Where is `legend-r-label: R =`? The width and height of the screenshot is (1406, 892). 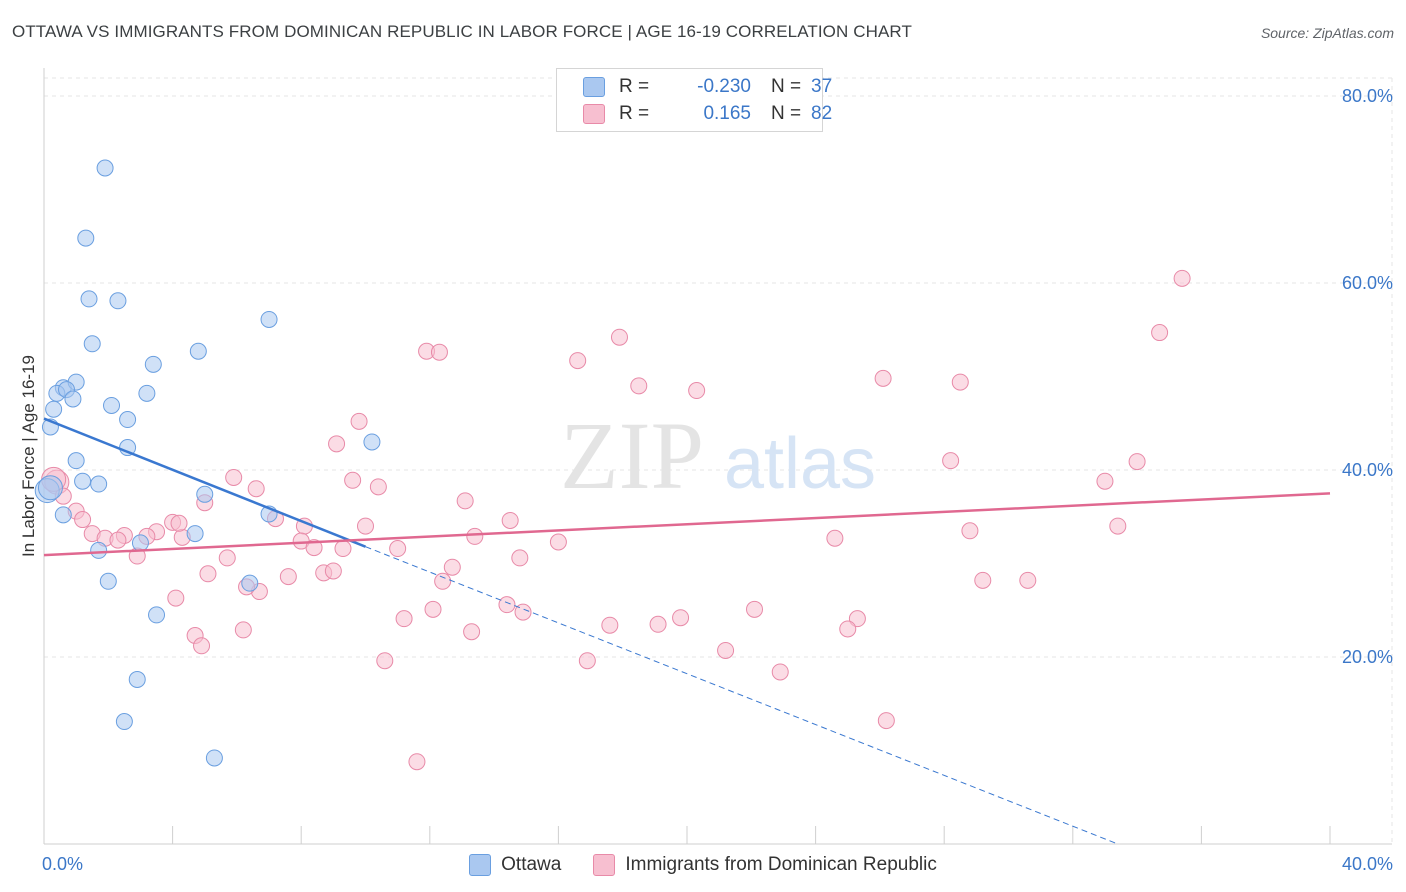 legend-r-label: R = is located at coordinates (634, 86).